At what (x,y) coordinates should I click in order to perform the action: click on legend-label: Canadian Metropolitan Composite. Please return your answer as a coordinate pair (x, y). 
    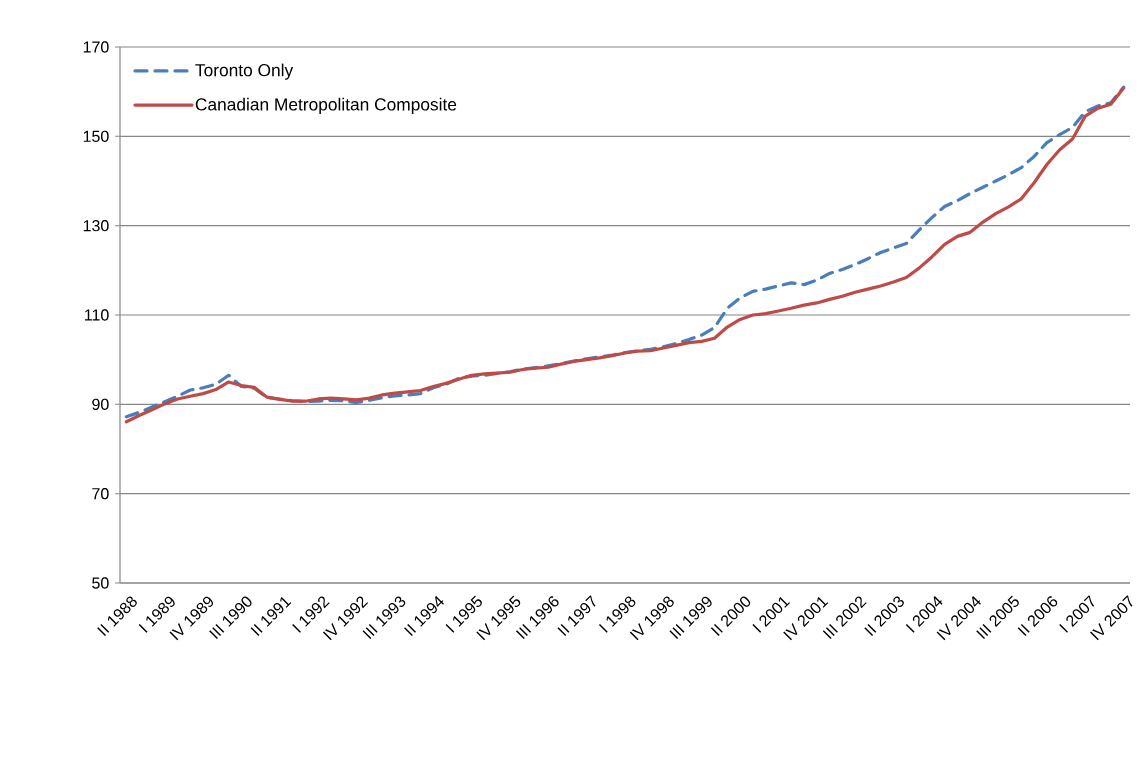
    Looking at the image, I should click on (326, 105).